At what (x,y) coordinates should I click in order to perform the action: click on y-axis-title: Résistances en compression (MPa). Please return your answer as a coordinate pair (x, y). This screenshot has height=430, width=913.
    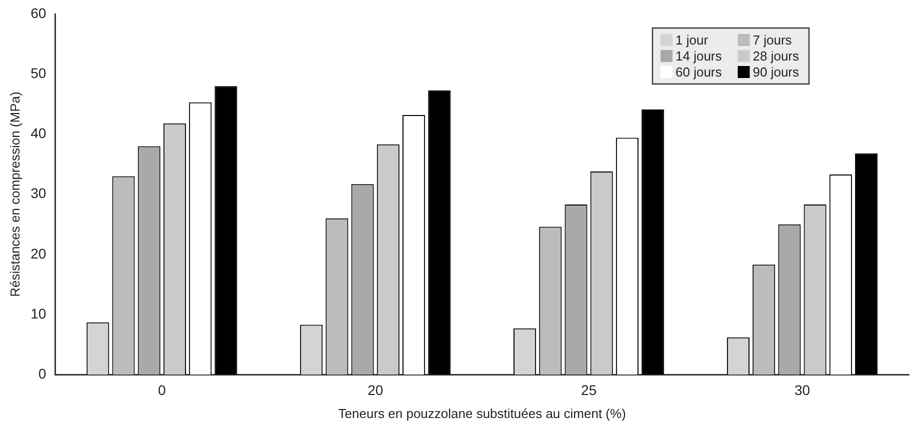
    Looking at the image, I should click on (14, 194).